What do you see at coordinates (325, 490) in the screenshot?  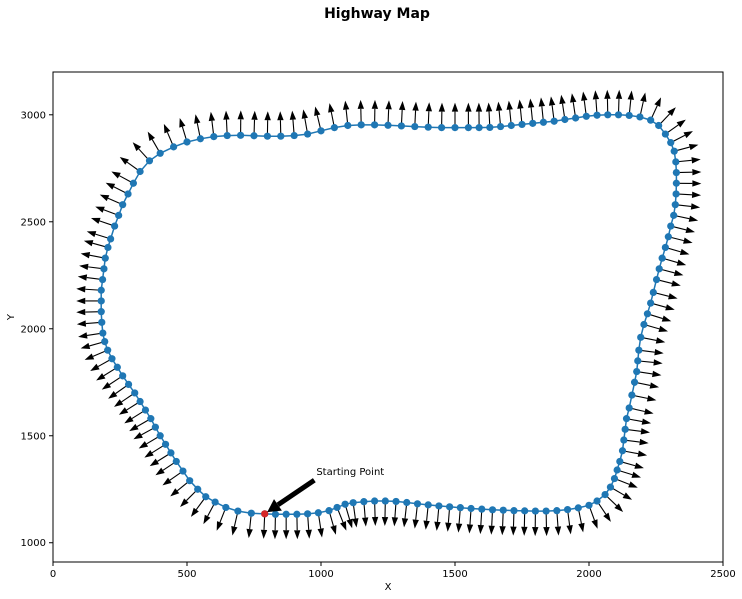 I see `annotation-layer: Starting Point` at bounding box center [325, 490].